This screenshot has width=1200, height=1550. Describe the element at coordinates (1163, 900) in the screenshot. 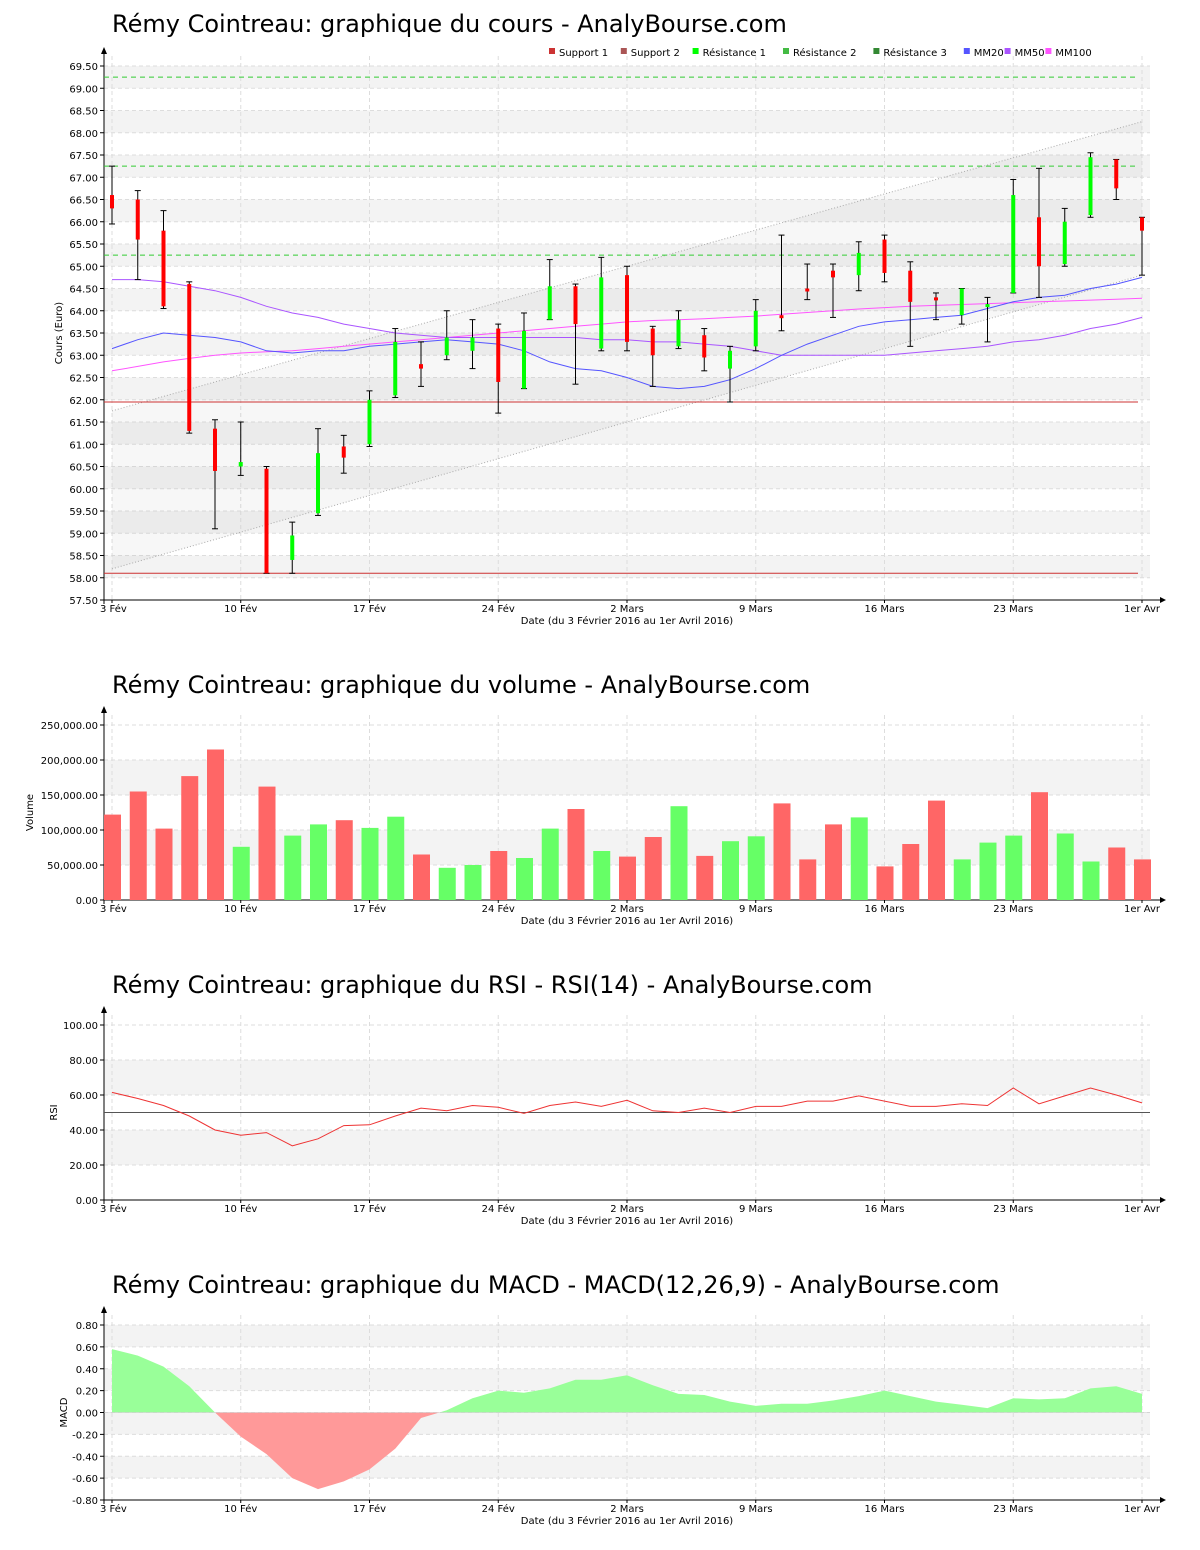

I see `volume-x-arrow` at that location.